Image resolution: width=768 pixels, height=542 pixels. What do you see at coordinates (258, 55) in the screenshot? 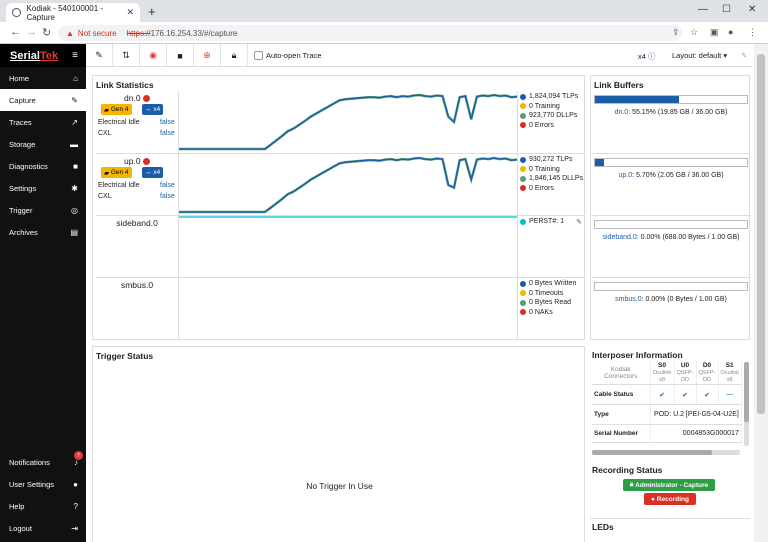
I see `auto-open-checkbox` at bounding box center [258, 55].